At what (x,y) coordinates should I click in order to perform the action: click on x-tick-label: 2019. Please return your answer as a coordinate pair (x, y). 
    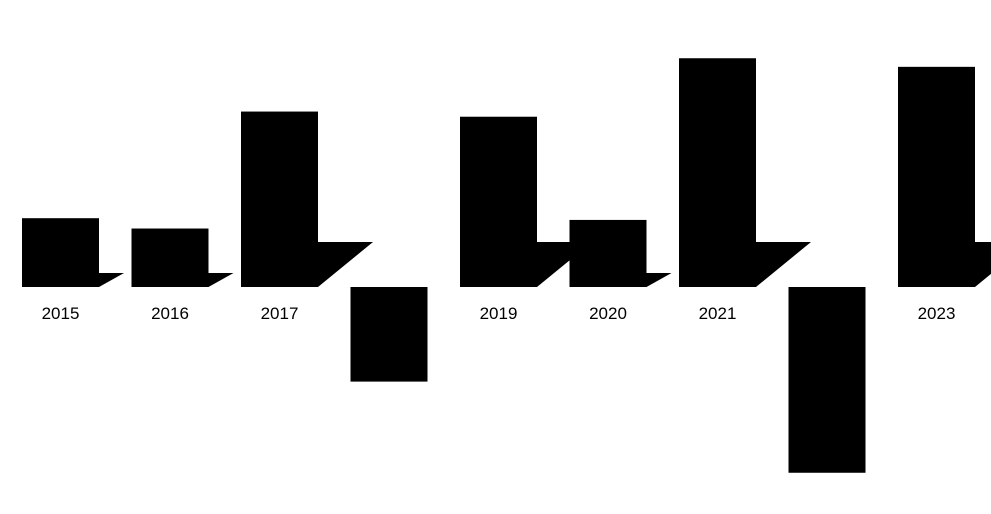
    Looking at the image, I should click on (499, 313).